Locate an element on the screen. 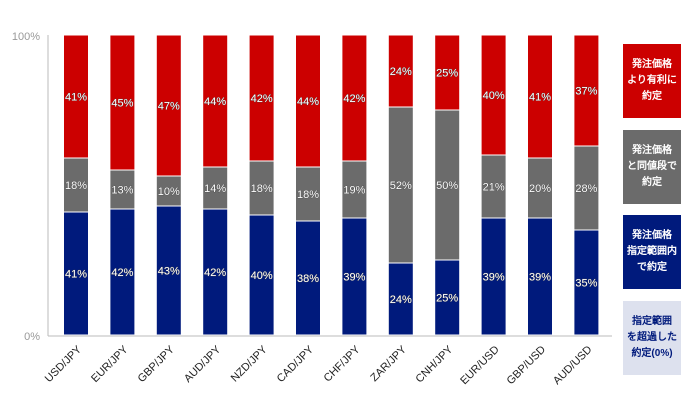  bar-segment-favorable-aud-jpy is located at coordinates (215, 101).